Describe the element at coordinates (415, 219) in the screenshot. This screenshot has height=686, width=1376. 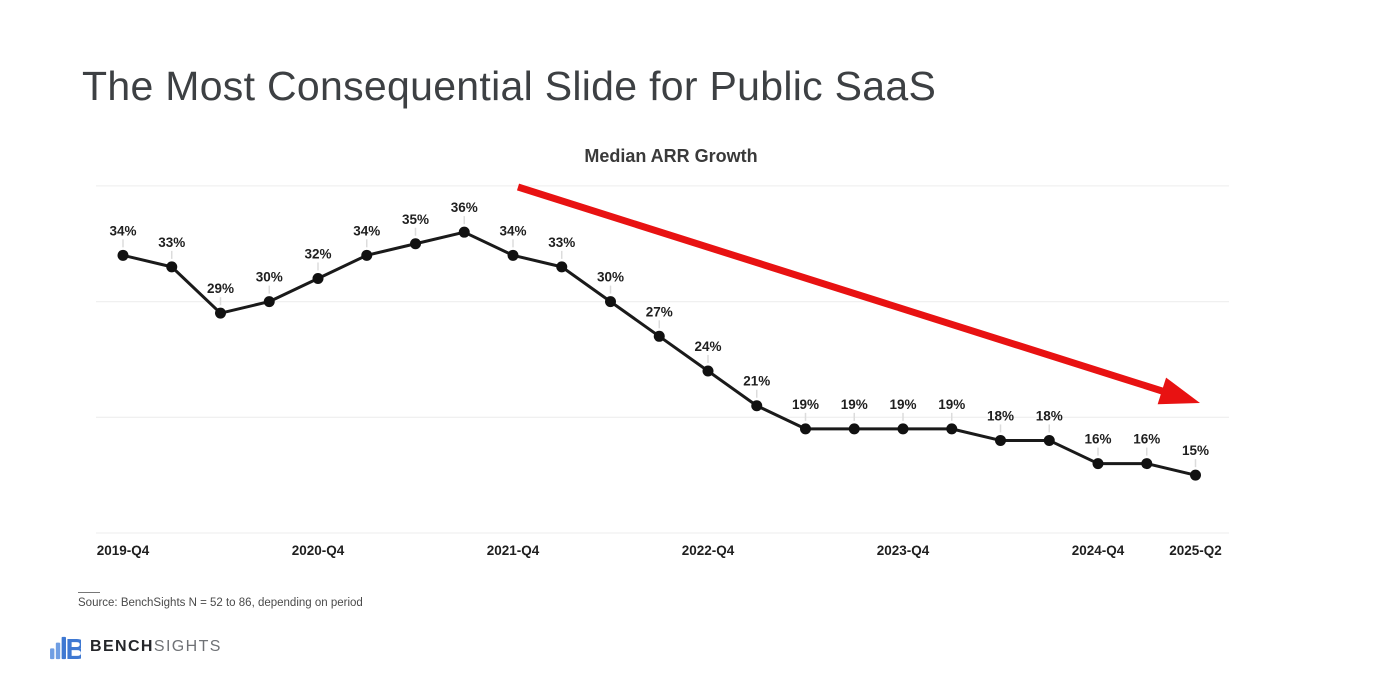
I see `data-point-label: 35%` at that location.